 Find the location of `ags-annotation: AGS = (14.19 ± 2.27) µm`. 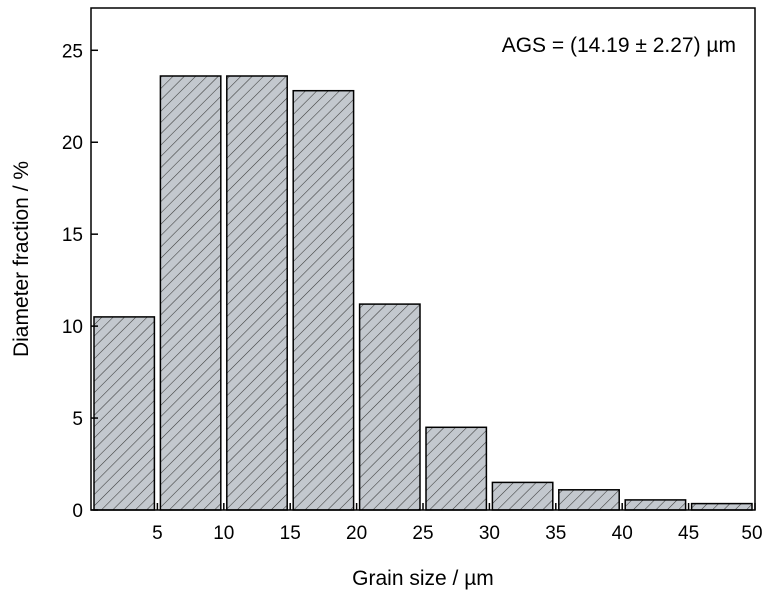

ags-annotation: AGS = (14.19 ± 2.27) µm is located at coordinates (619, 45).